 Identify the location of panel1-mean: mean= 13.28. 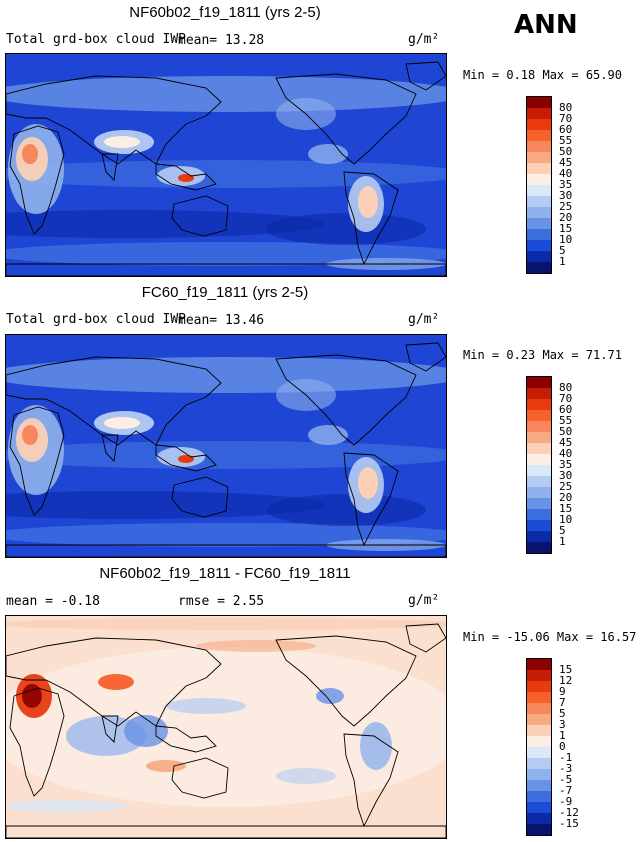
(221, 40).